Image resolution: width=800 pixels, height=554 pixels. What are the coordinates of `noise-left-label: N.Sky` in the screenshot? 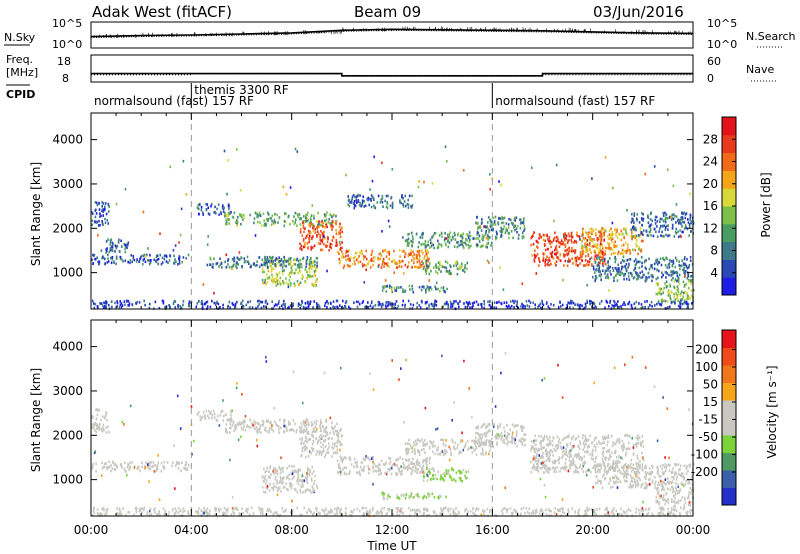 It's located at (20, 37).